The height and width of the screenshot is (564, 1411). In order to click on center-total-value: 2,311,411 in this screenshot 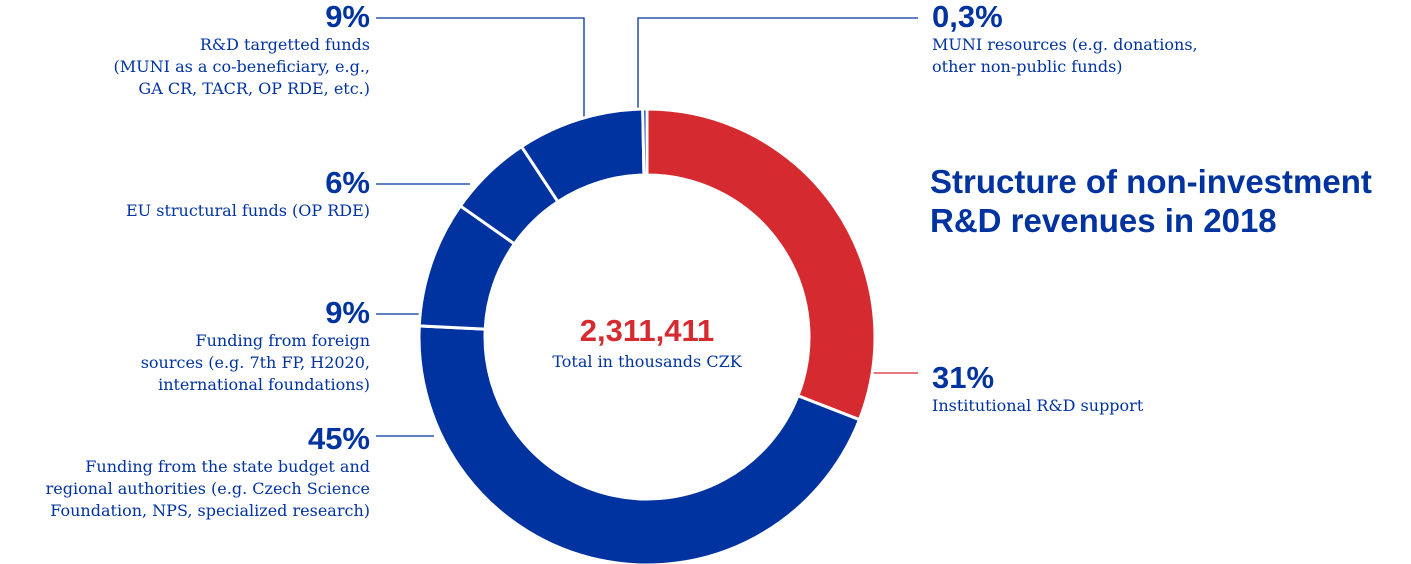, I will do `click(647, 330)`.